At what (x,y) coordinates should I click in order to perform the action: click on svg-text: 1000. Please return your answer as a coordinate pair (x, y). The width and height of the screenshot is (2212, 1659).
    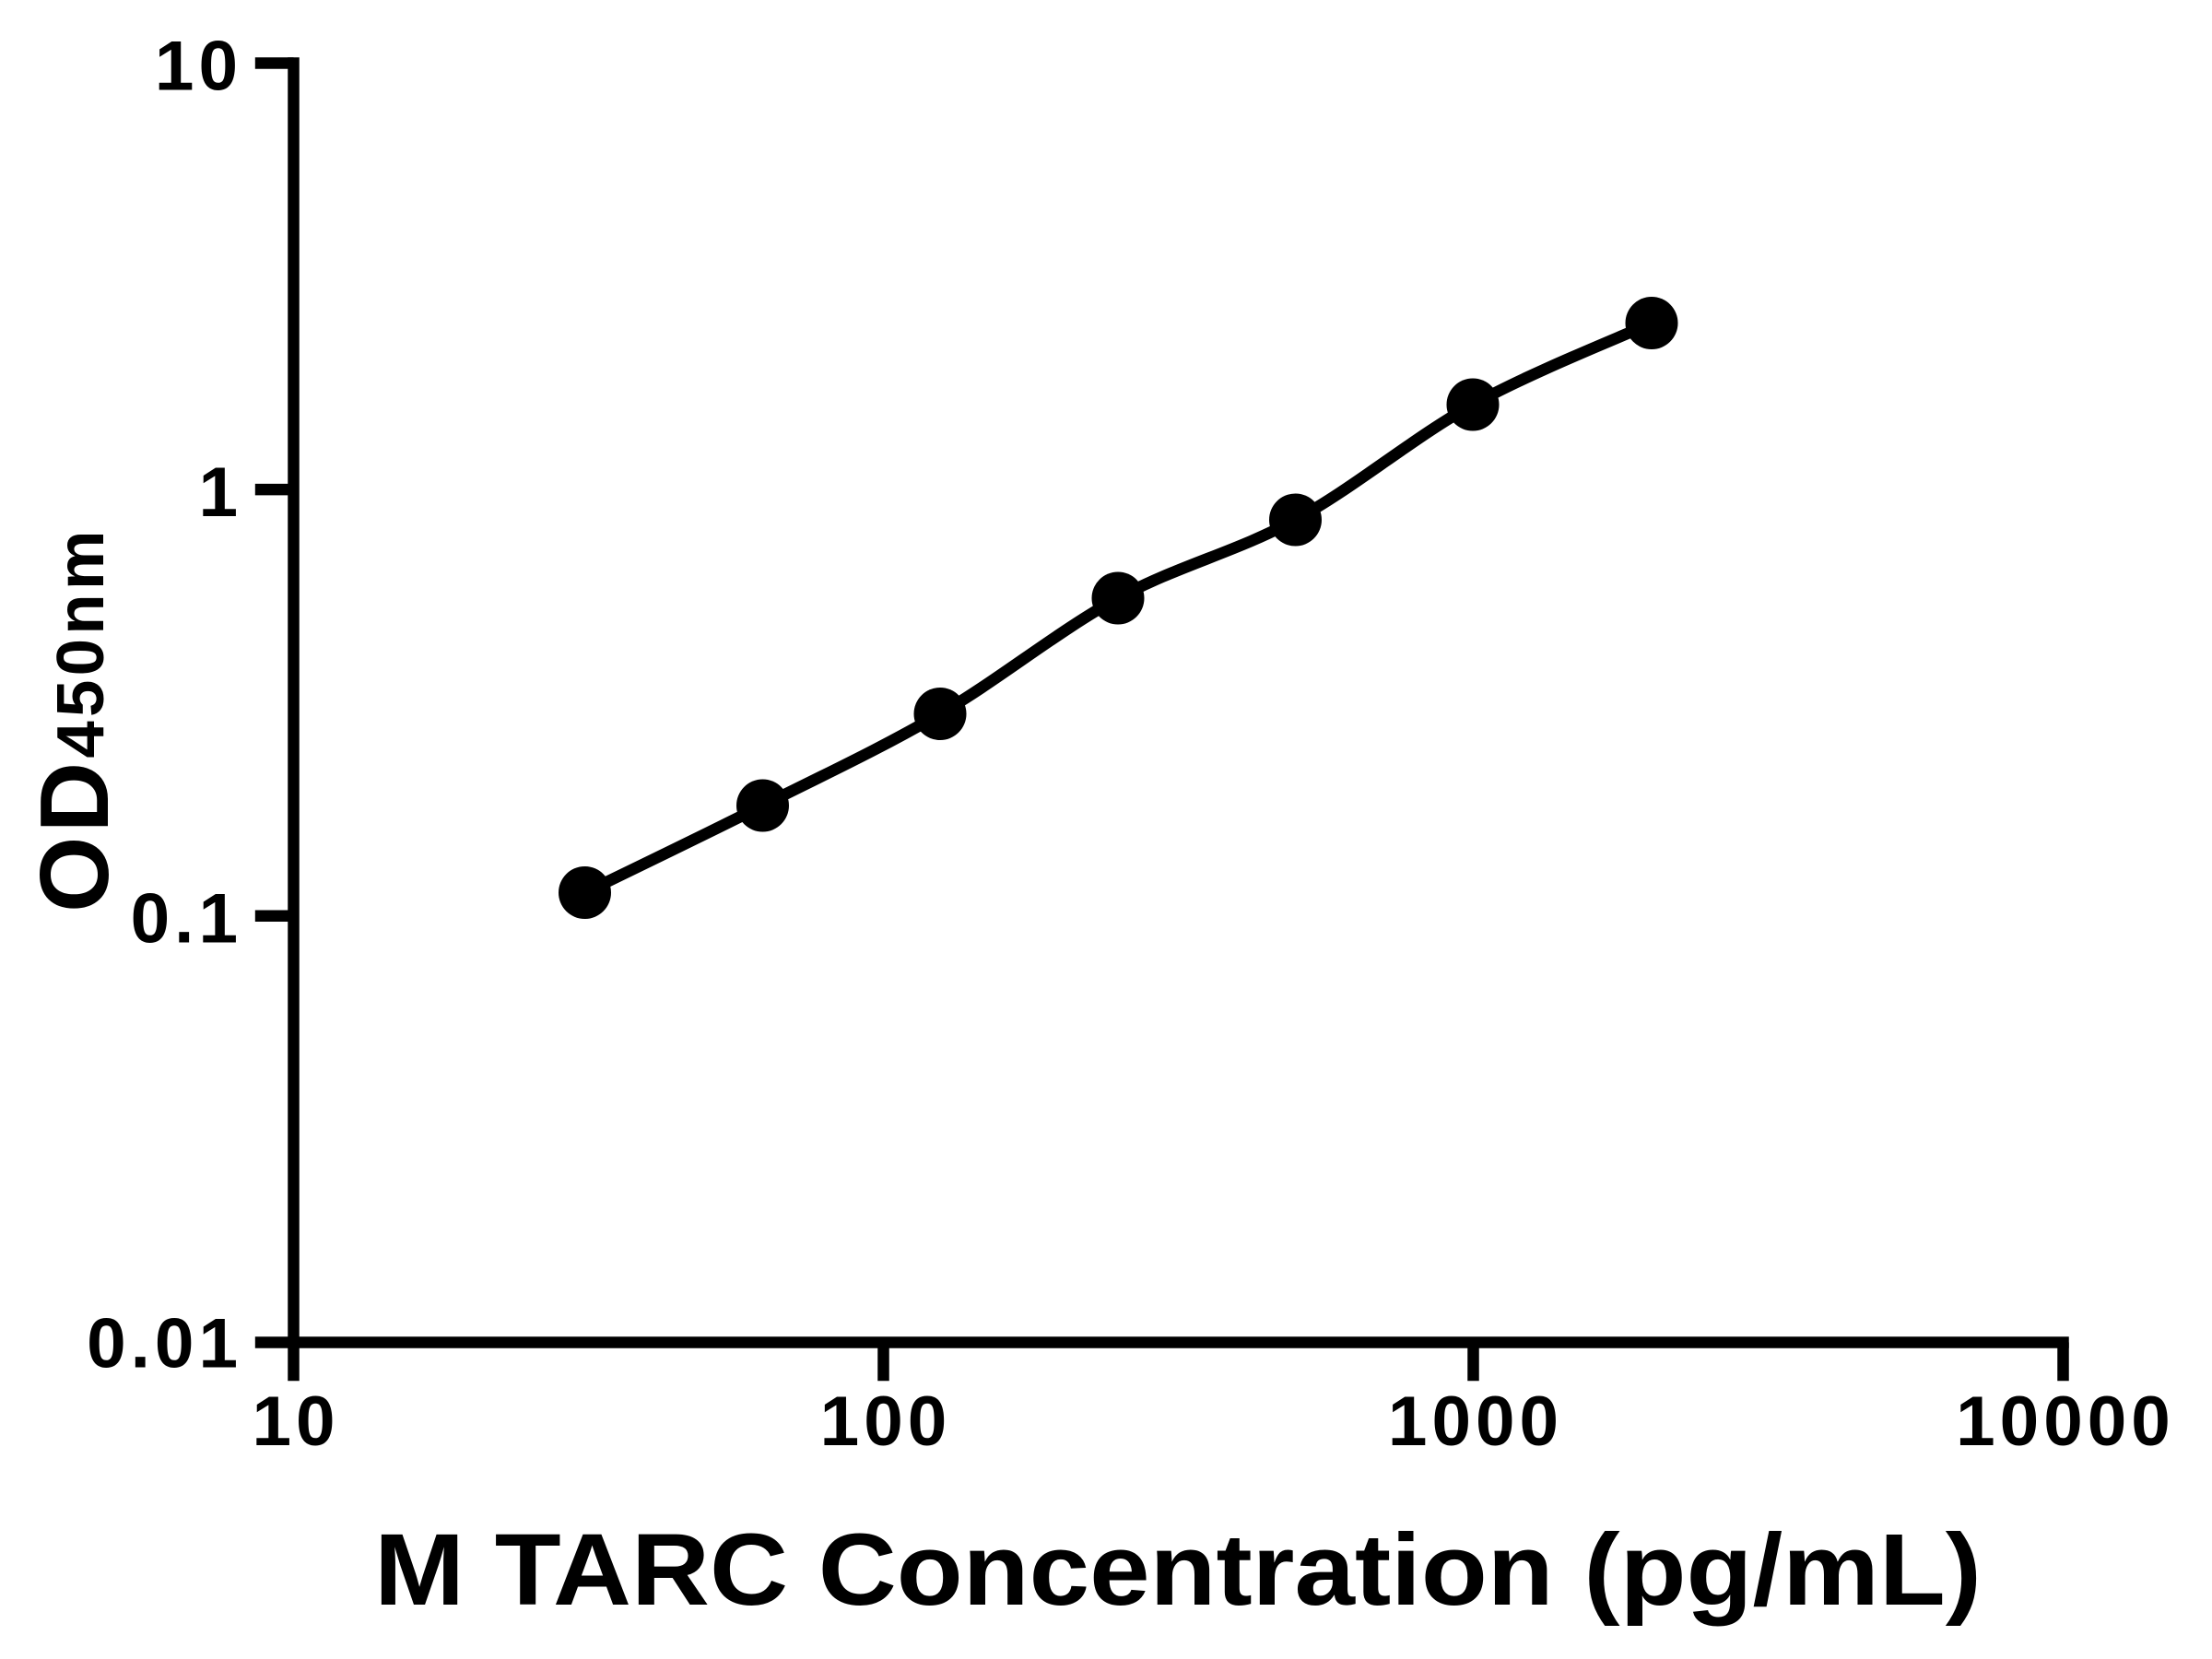
    Looking at the image, I should click on (1475, 1421).